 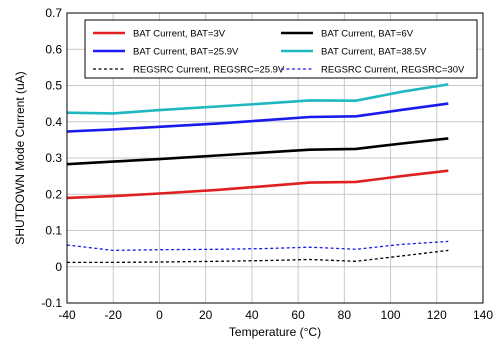 I want to click on y-tick-labels: -0.1 0 0.1 0.2 0.3 0.4 0.5 0.6 0.7, so click(x=51, y=158).